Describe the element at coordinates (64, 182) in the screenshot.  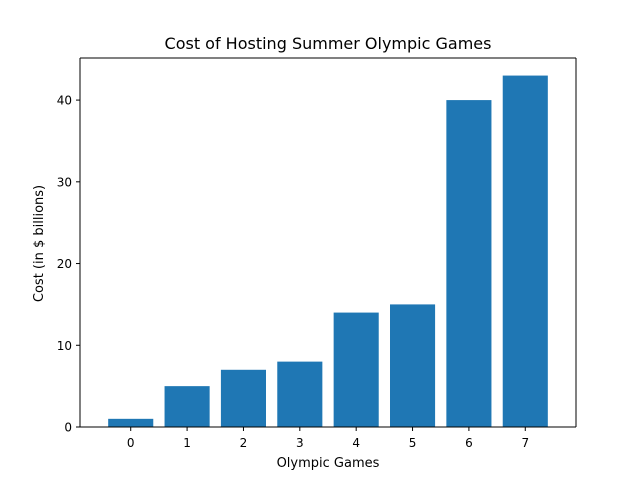
I see `y-tick-label-30: 30` at that location.